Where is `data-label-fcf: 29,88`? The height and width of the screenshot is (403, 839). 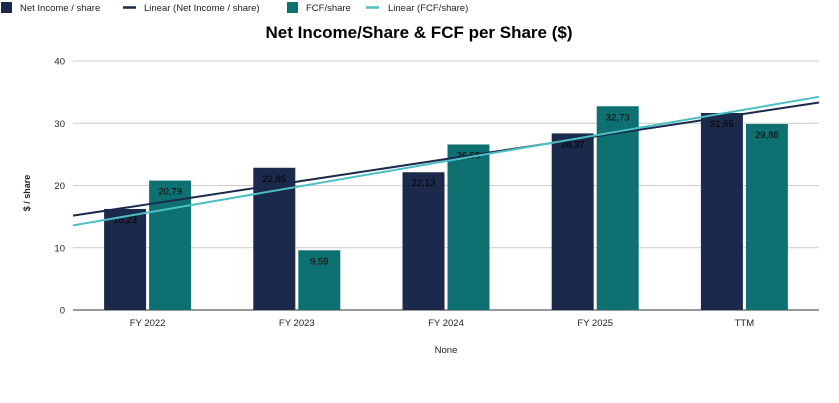 data-label-fcf: 29,88 is located at coordinates (767, 135).